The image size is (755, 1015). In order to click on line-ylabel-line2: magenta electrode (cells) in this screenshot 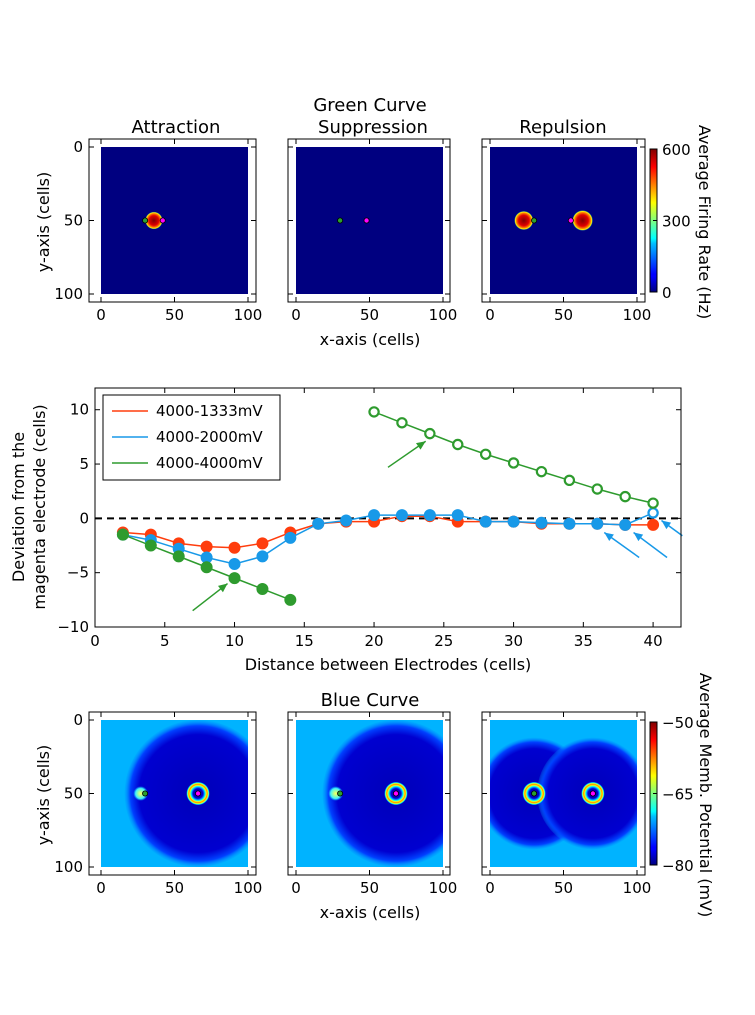, I will do `click(39, 506)`.